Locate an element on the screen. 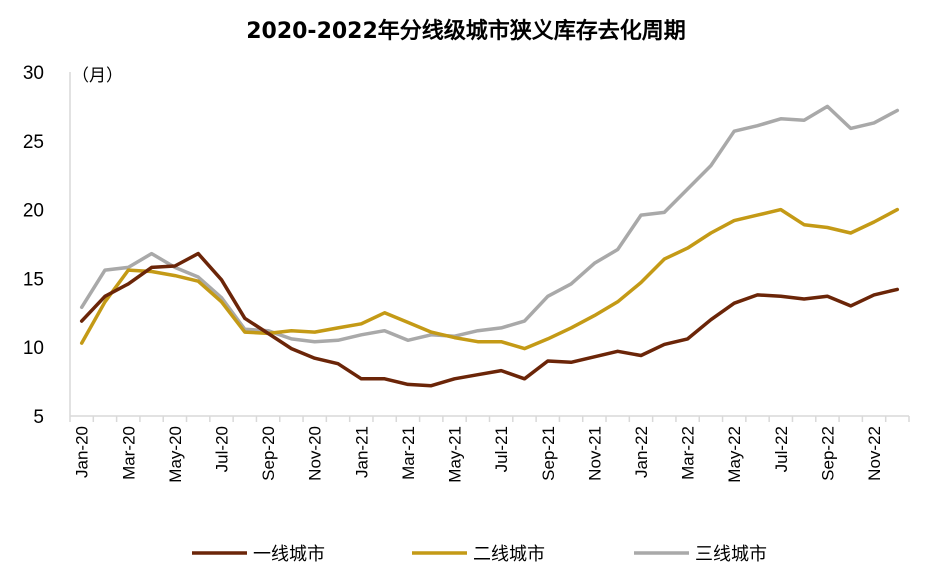 The height and width of the screenshot is (578, 933). x-tick-label: May-20 is located at coordinates (175, 454).